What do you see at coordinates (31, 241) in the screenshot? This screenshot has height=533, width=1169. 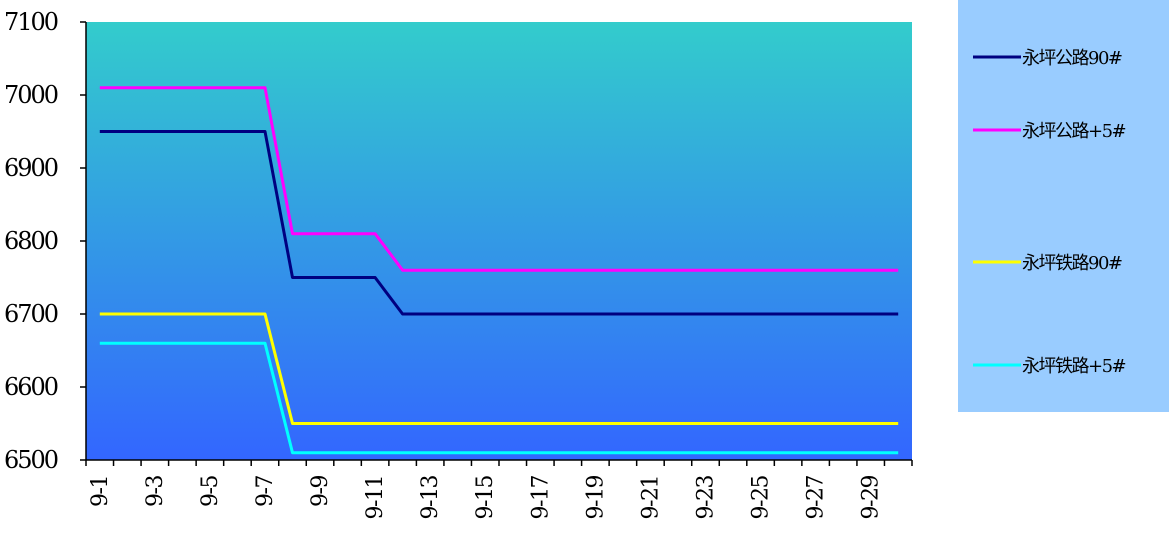 I see `y-tick-label: 6800` at bounding box center [31, 241].